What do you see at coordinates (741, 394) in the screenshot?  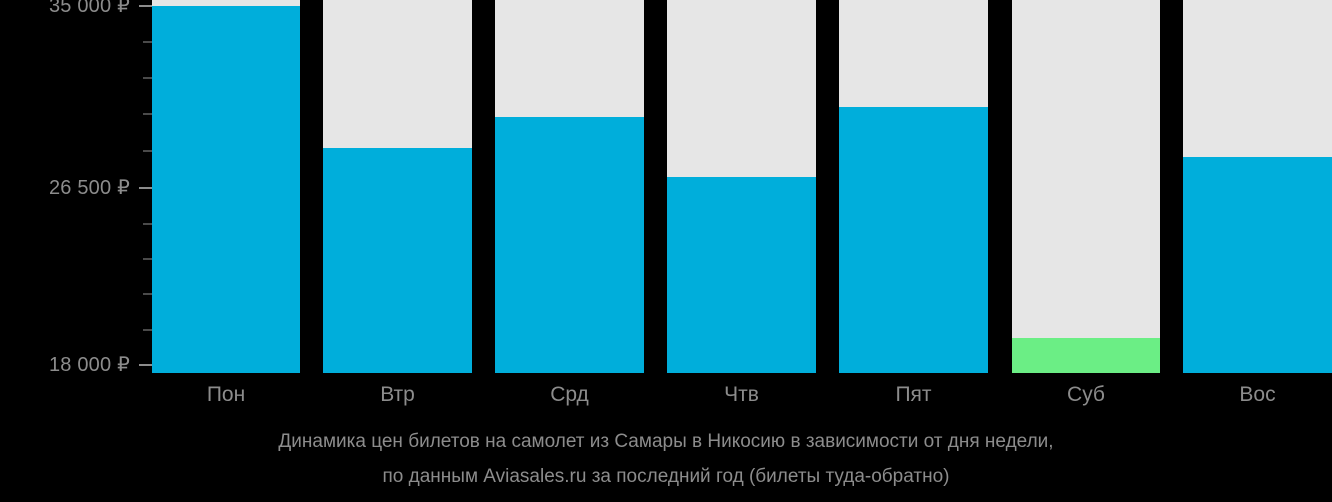 I see `x-axis-label-thu: Чтв` at bounding box center [741, 394].